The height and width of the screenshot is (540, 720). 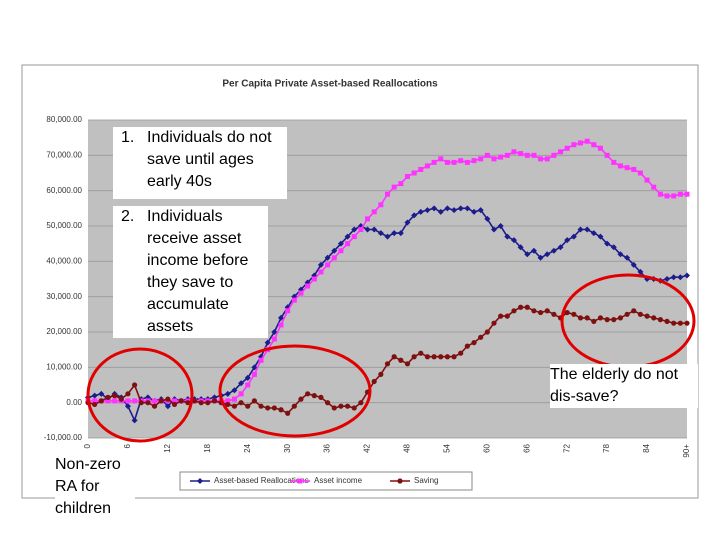 I want to click on legend-label: Asset-based Reallocations, so click(x=261, y=480).